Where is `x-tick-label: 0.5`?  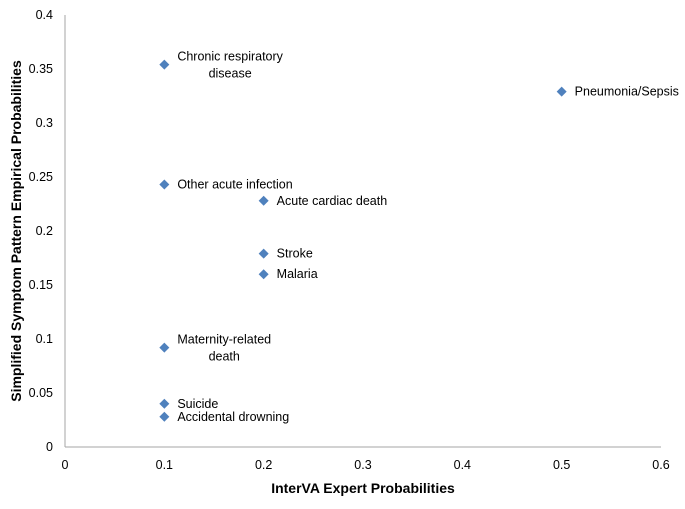 x-tick-label: 0.5 is located at coordinates (561, 465).